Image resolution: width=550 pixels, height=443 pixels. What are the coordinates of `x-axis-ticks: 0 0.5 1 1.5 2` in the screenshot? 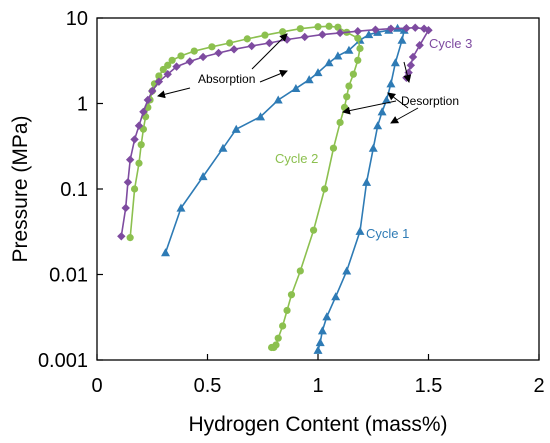 It's located at (318, 375).